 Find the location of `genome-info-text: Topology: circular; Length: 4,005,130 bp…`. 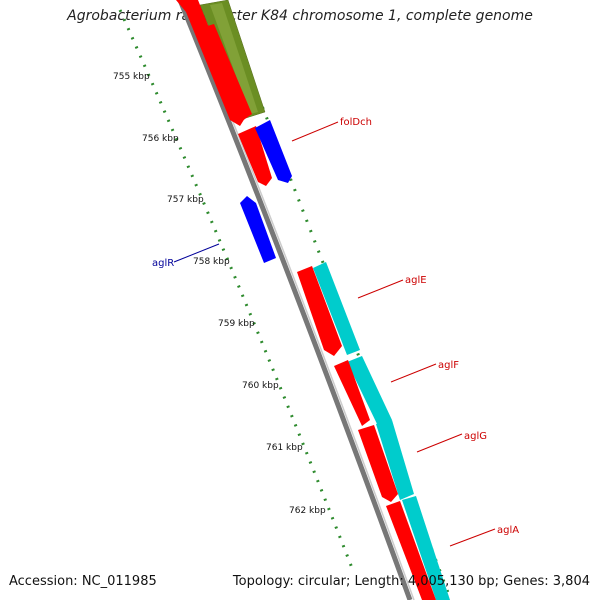

genome-info-text: Topology: circular; Length: 4,005,130 bp… is located at coordinates (411, 581).